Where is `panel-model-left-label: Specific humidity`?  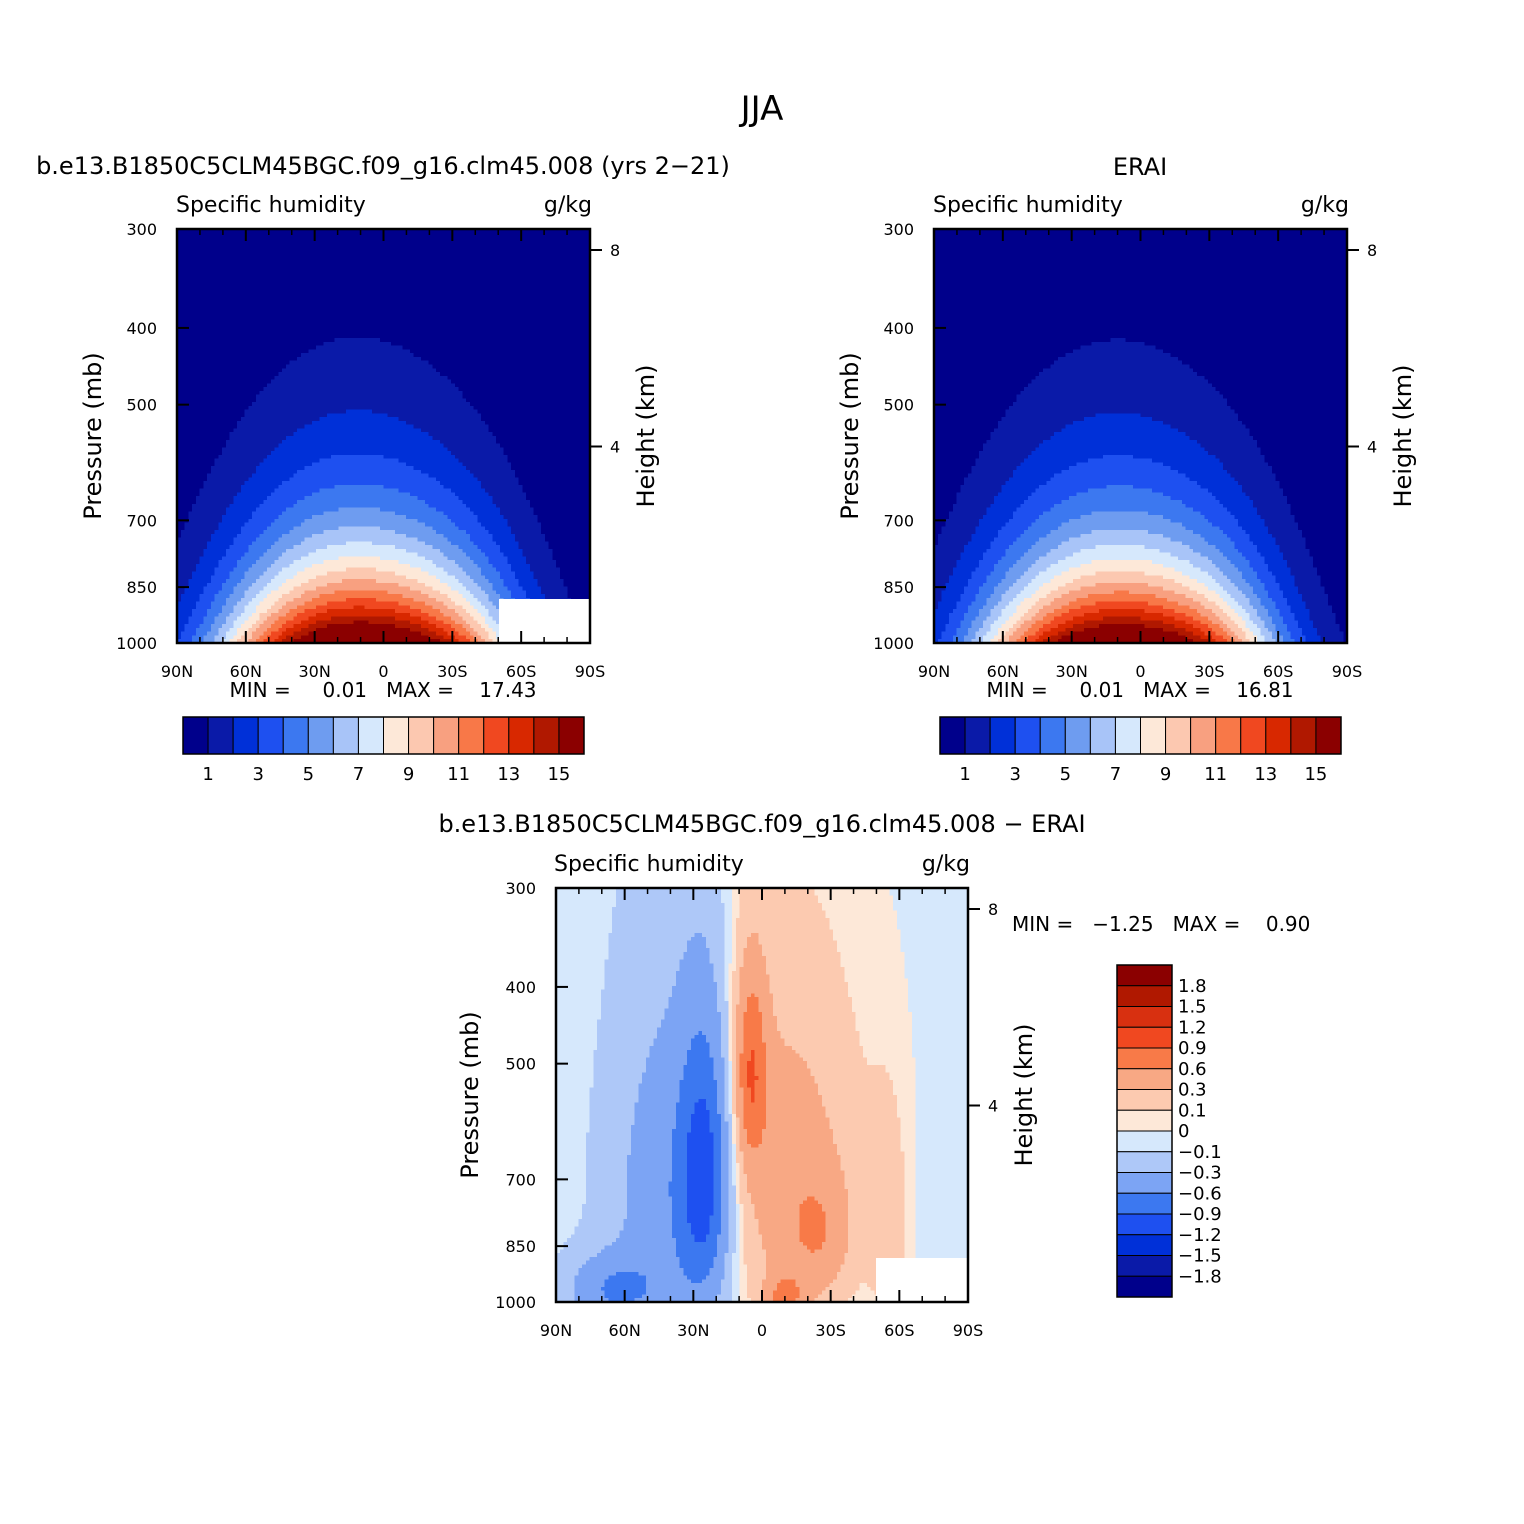 panel-model-left-label: Specific humidity is located at coordinates (271, 205).